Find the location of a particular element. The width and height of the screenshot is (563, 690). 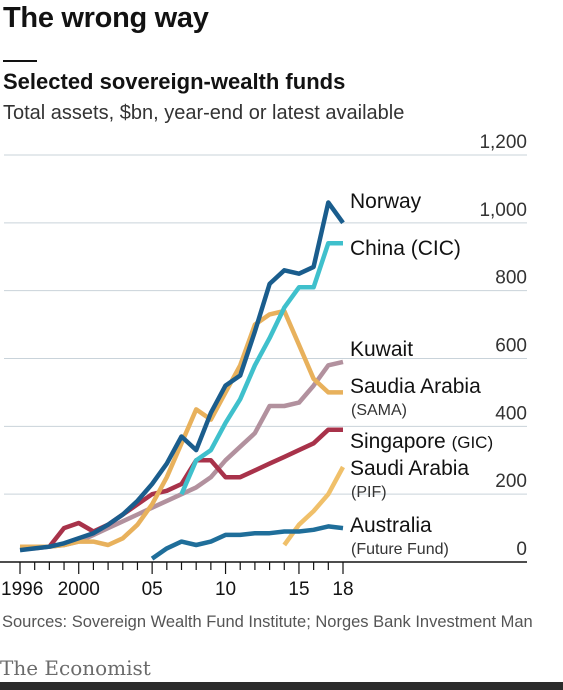

series-label-australia-future-fund: Australia is located at coordinates (391, 525).